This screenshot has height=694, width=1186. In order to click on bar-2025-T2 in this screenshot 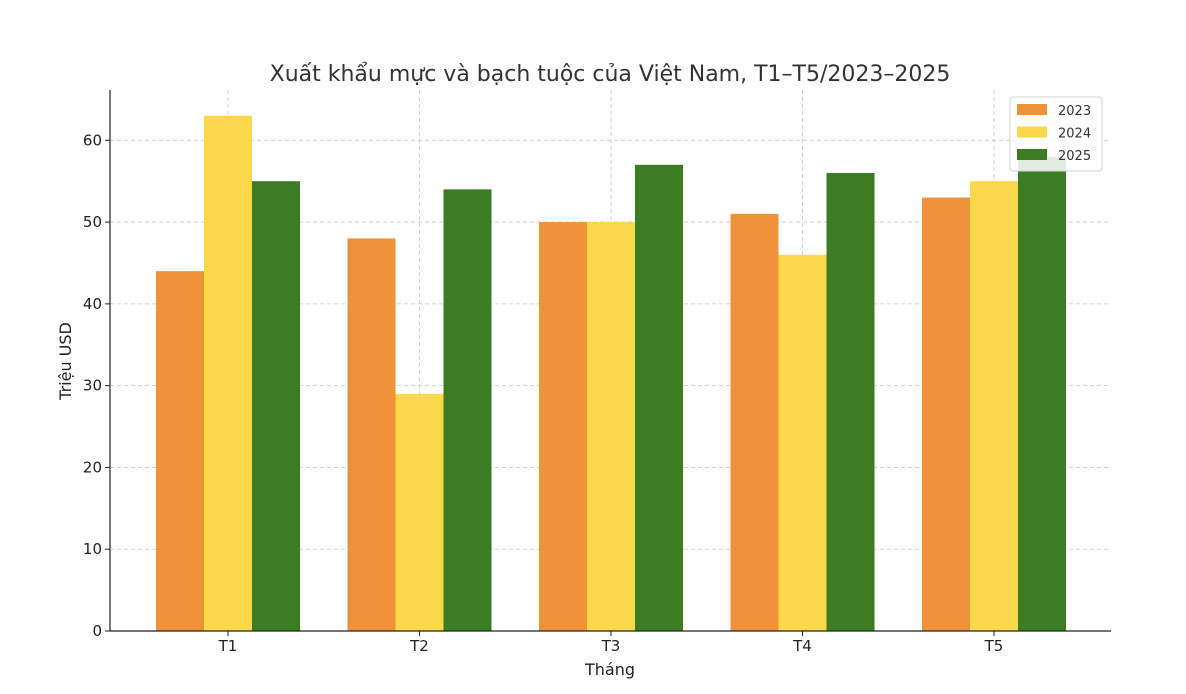, I will do `click(467, 410)`.